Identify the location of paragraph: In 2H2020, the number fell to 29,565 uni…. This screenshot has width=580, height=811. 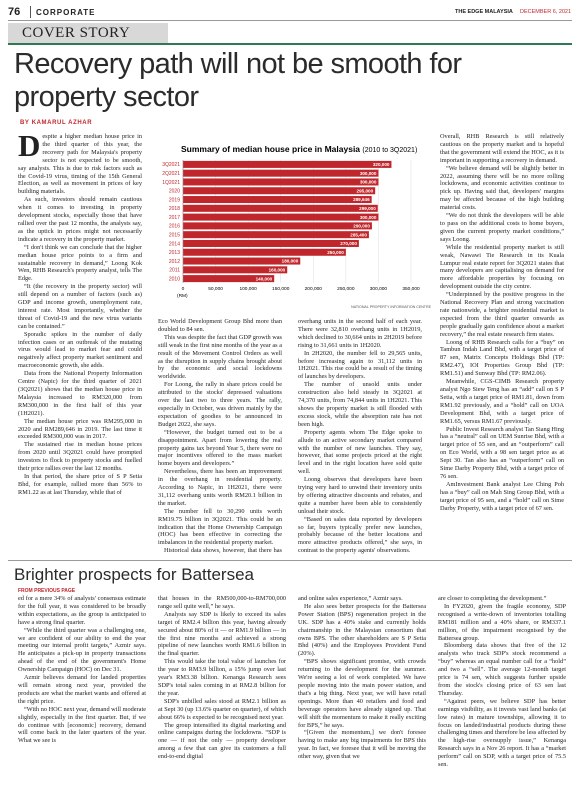
(360, 365).